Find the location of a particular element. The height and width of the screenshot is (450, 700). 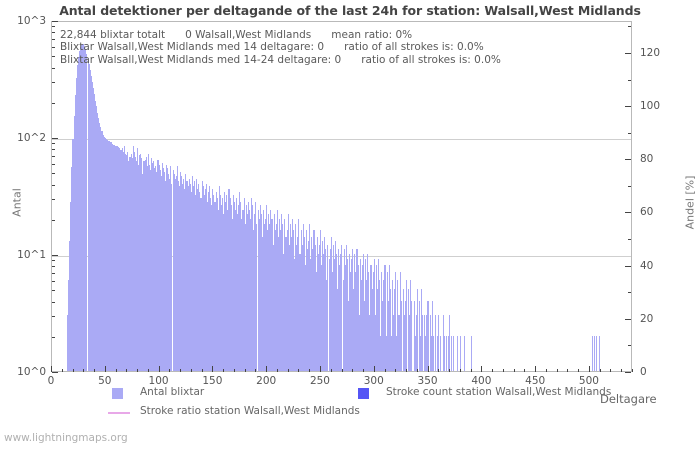

y-tick-label-right: 80 is located at coordinates (647, 159).